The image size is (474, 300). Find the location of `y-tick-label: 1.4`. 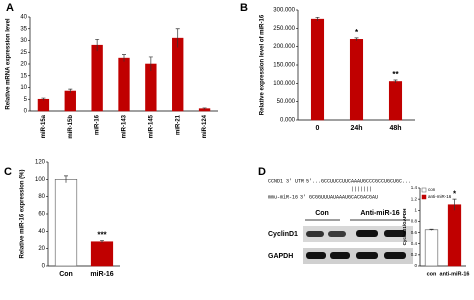

y-tick-label: 1.4 is located at coordinates (414, 187).